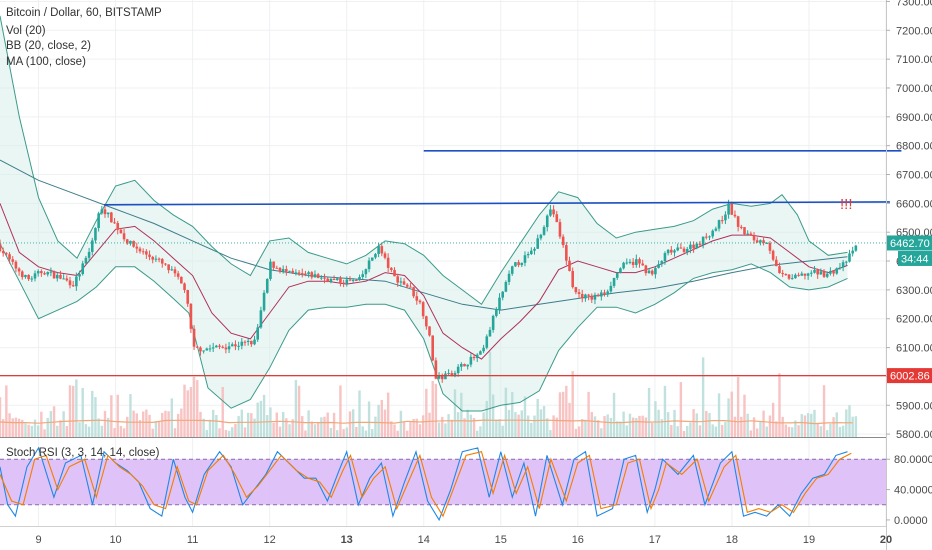 The height and width of the screenshot is (550, 932). Describe the element at coordinates (46, 62) in the screenshot. I see `indicator-ma-label: MA (100, close)` at that location.